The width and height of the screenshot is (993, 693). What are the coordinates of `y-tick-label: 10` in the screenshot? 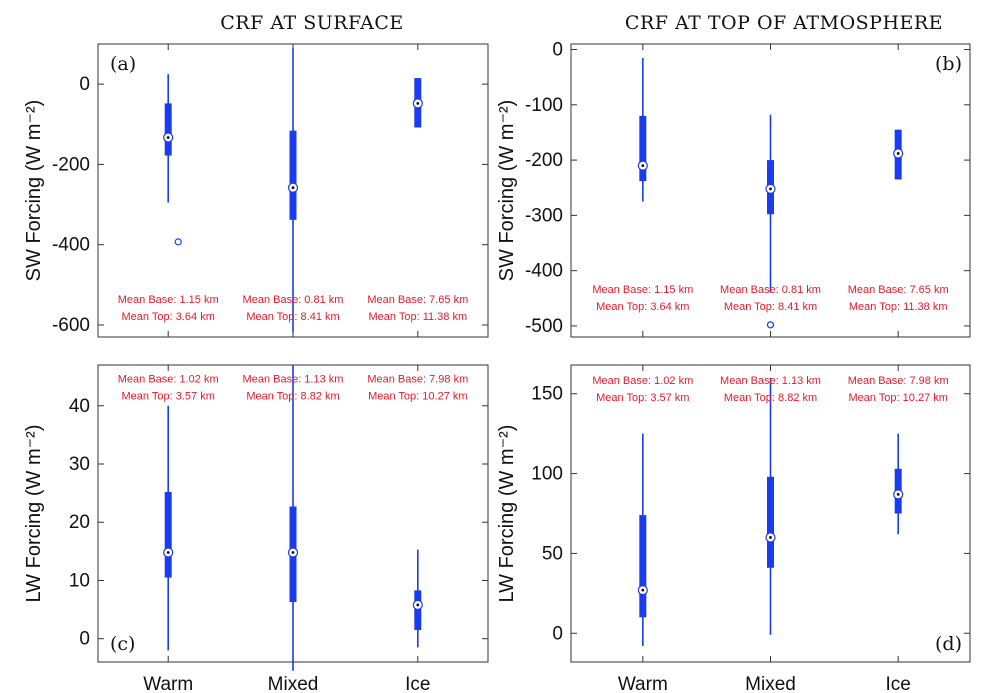 It's located at (79, 580).